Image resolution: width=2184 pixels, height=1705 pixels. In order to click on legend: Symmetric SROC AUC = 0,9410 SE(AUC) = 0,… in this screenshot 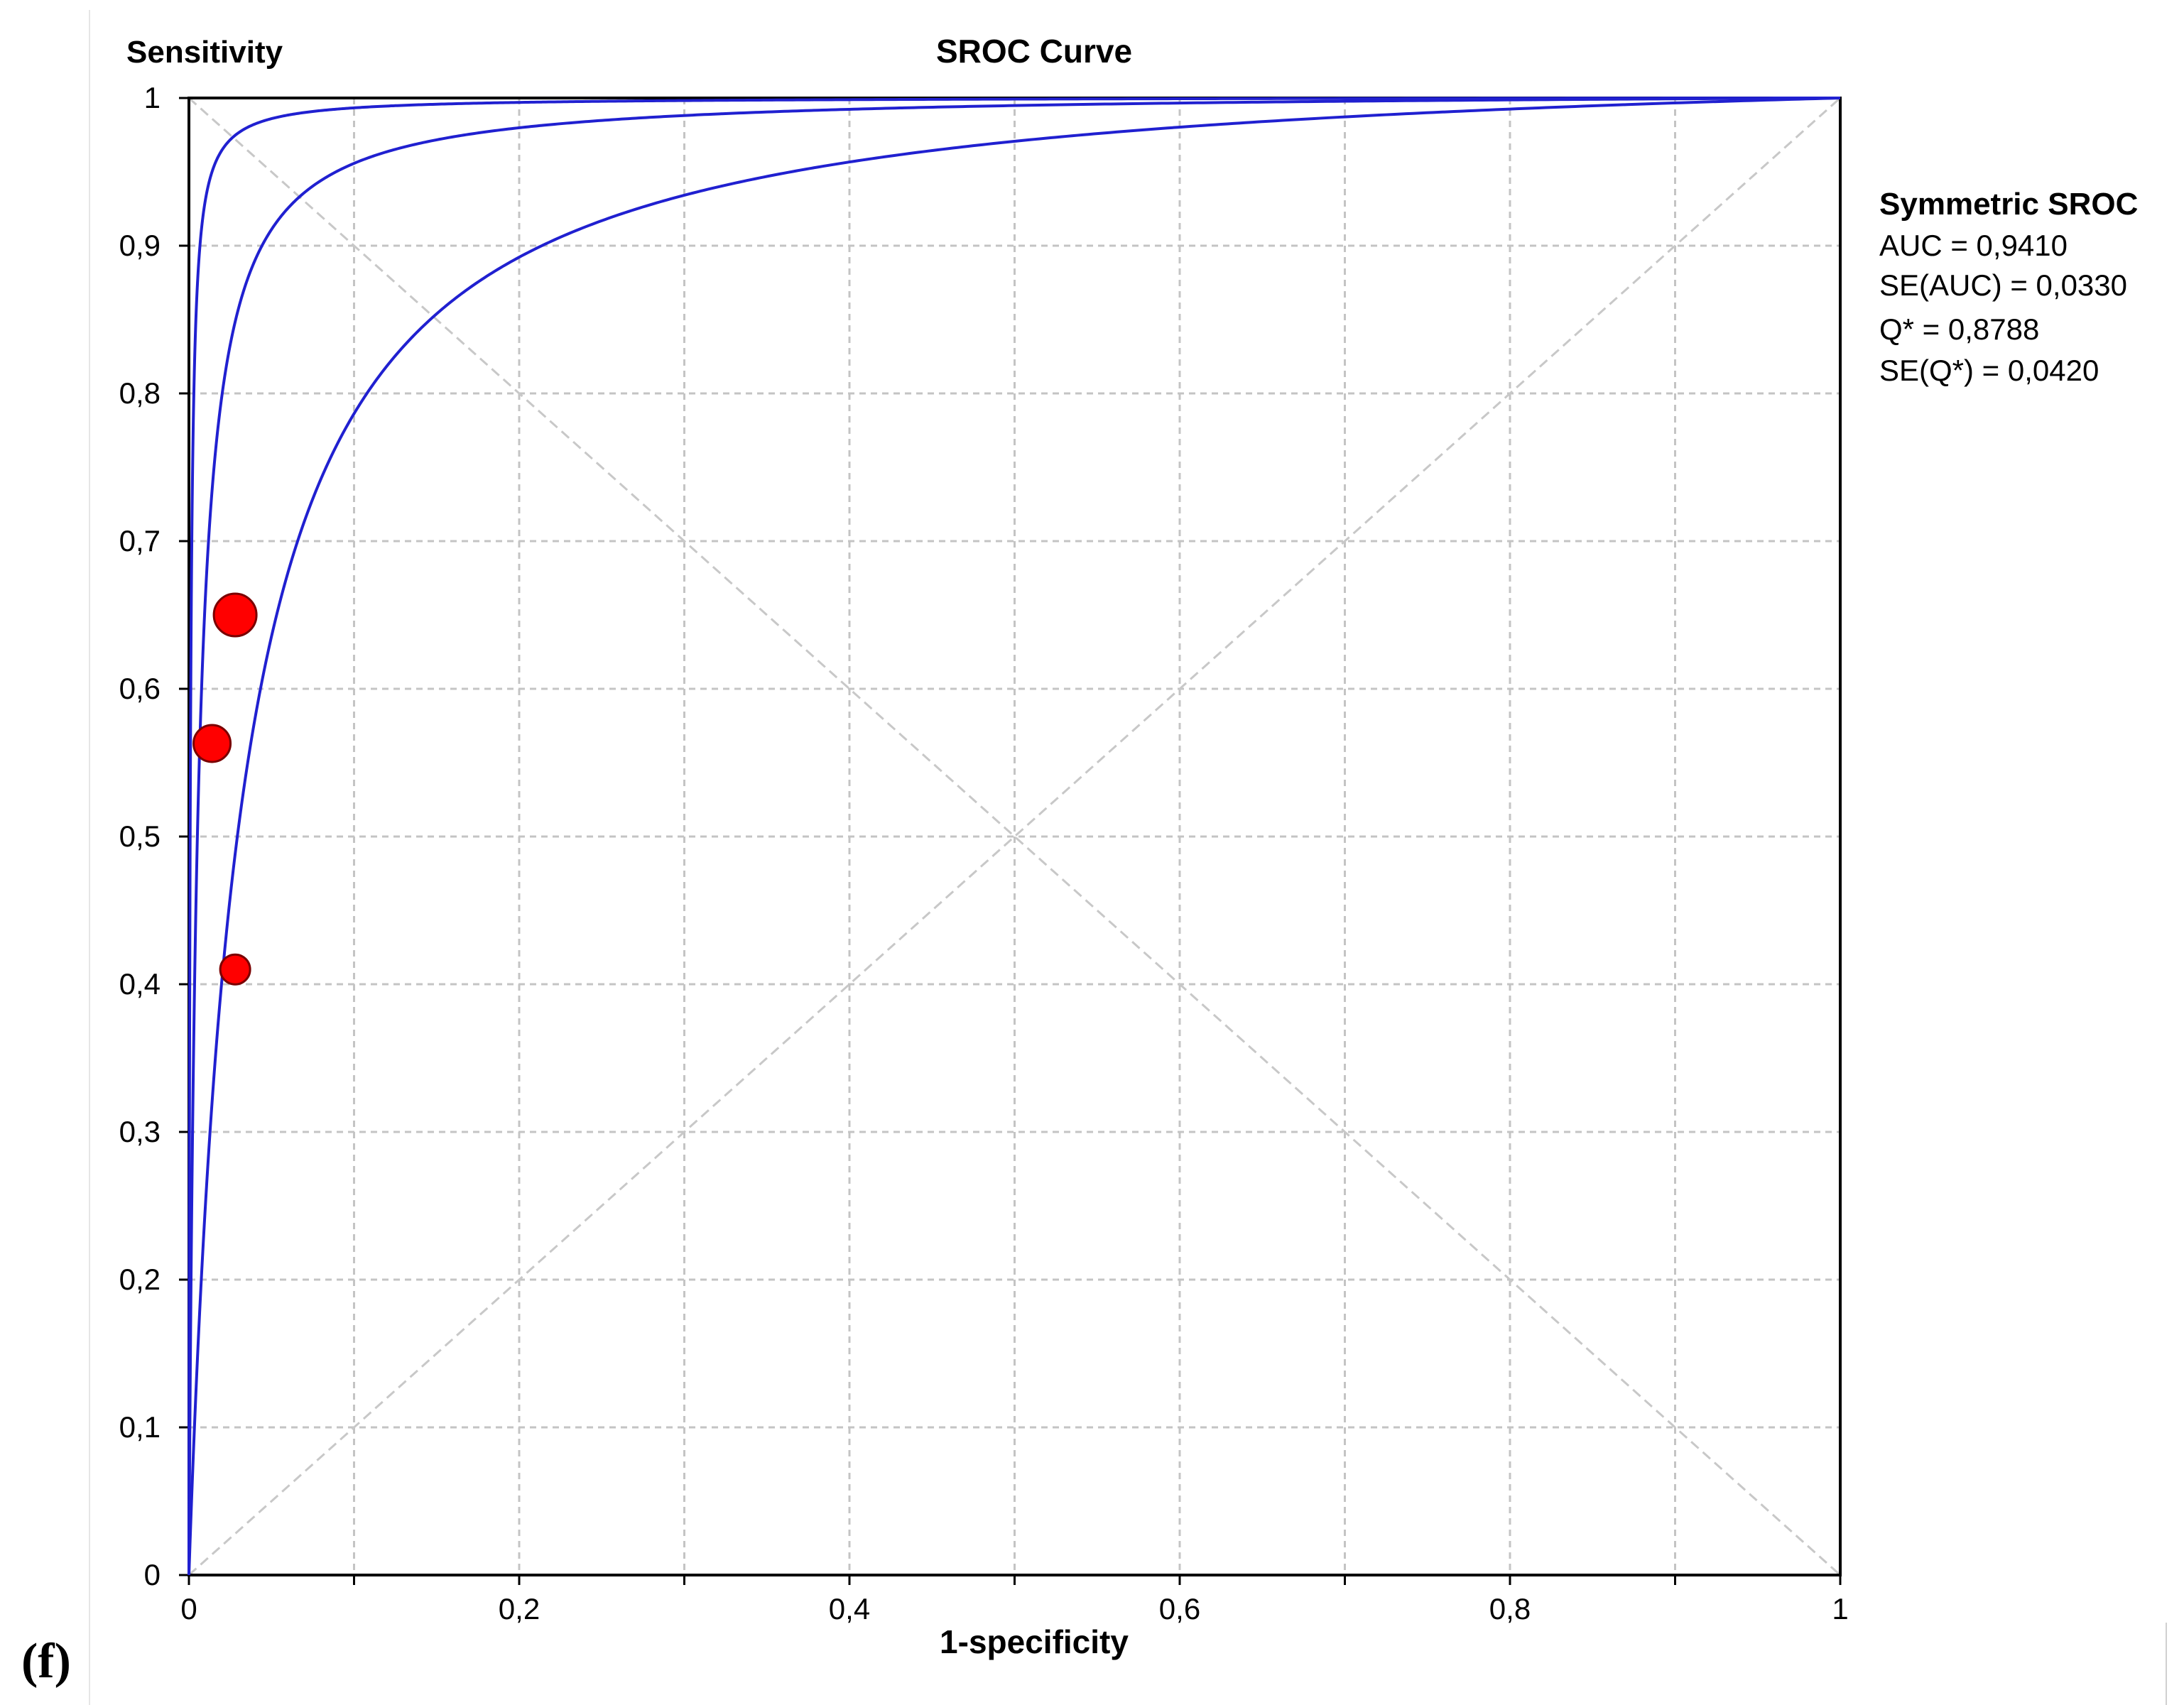, I will do `click(2008, 287)`.